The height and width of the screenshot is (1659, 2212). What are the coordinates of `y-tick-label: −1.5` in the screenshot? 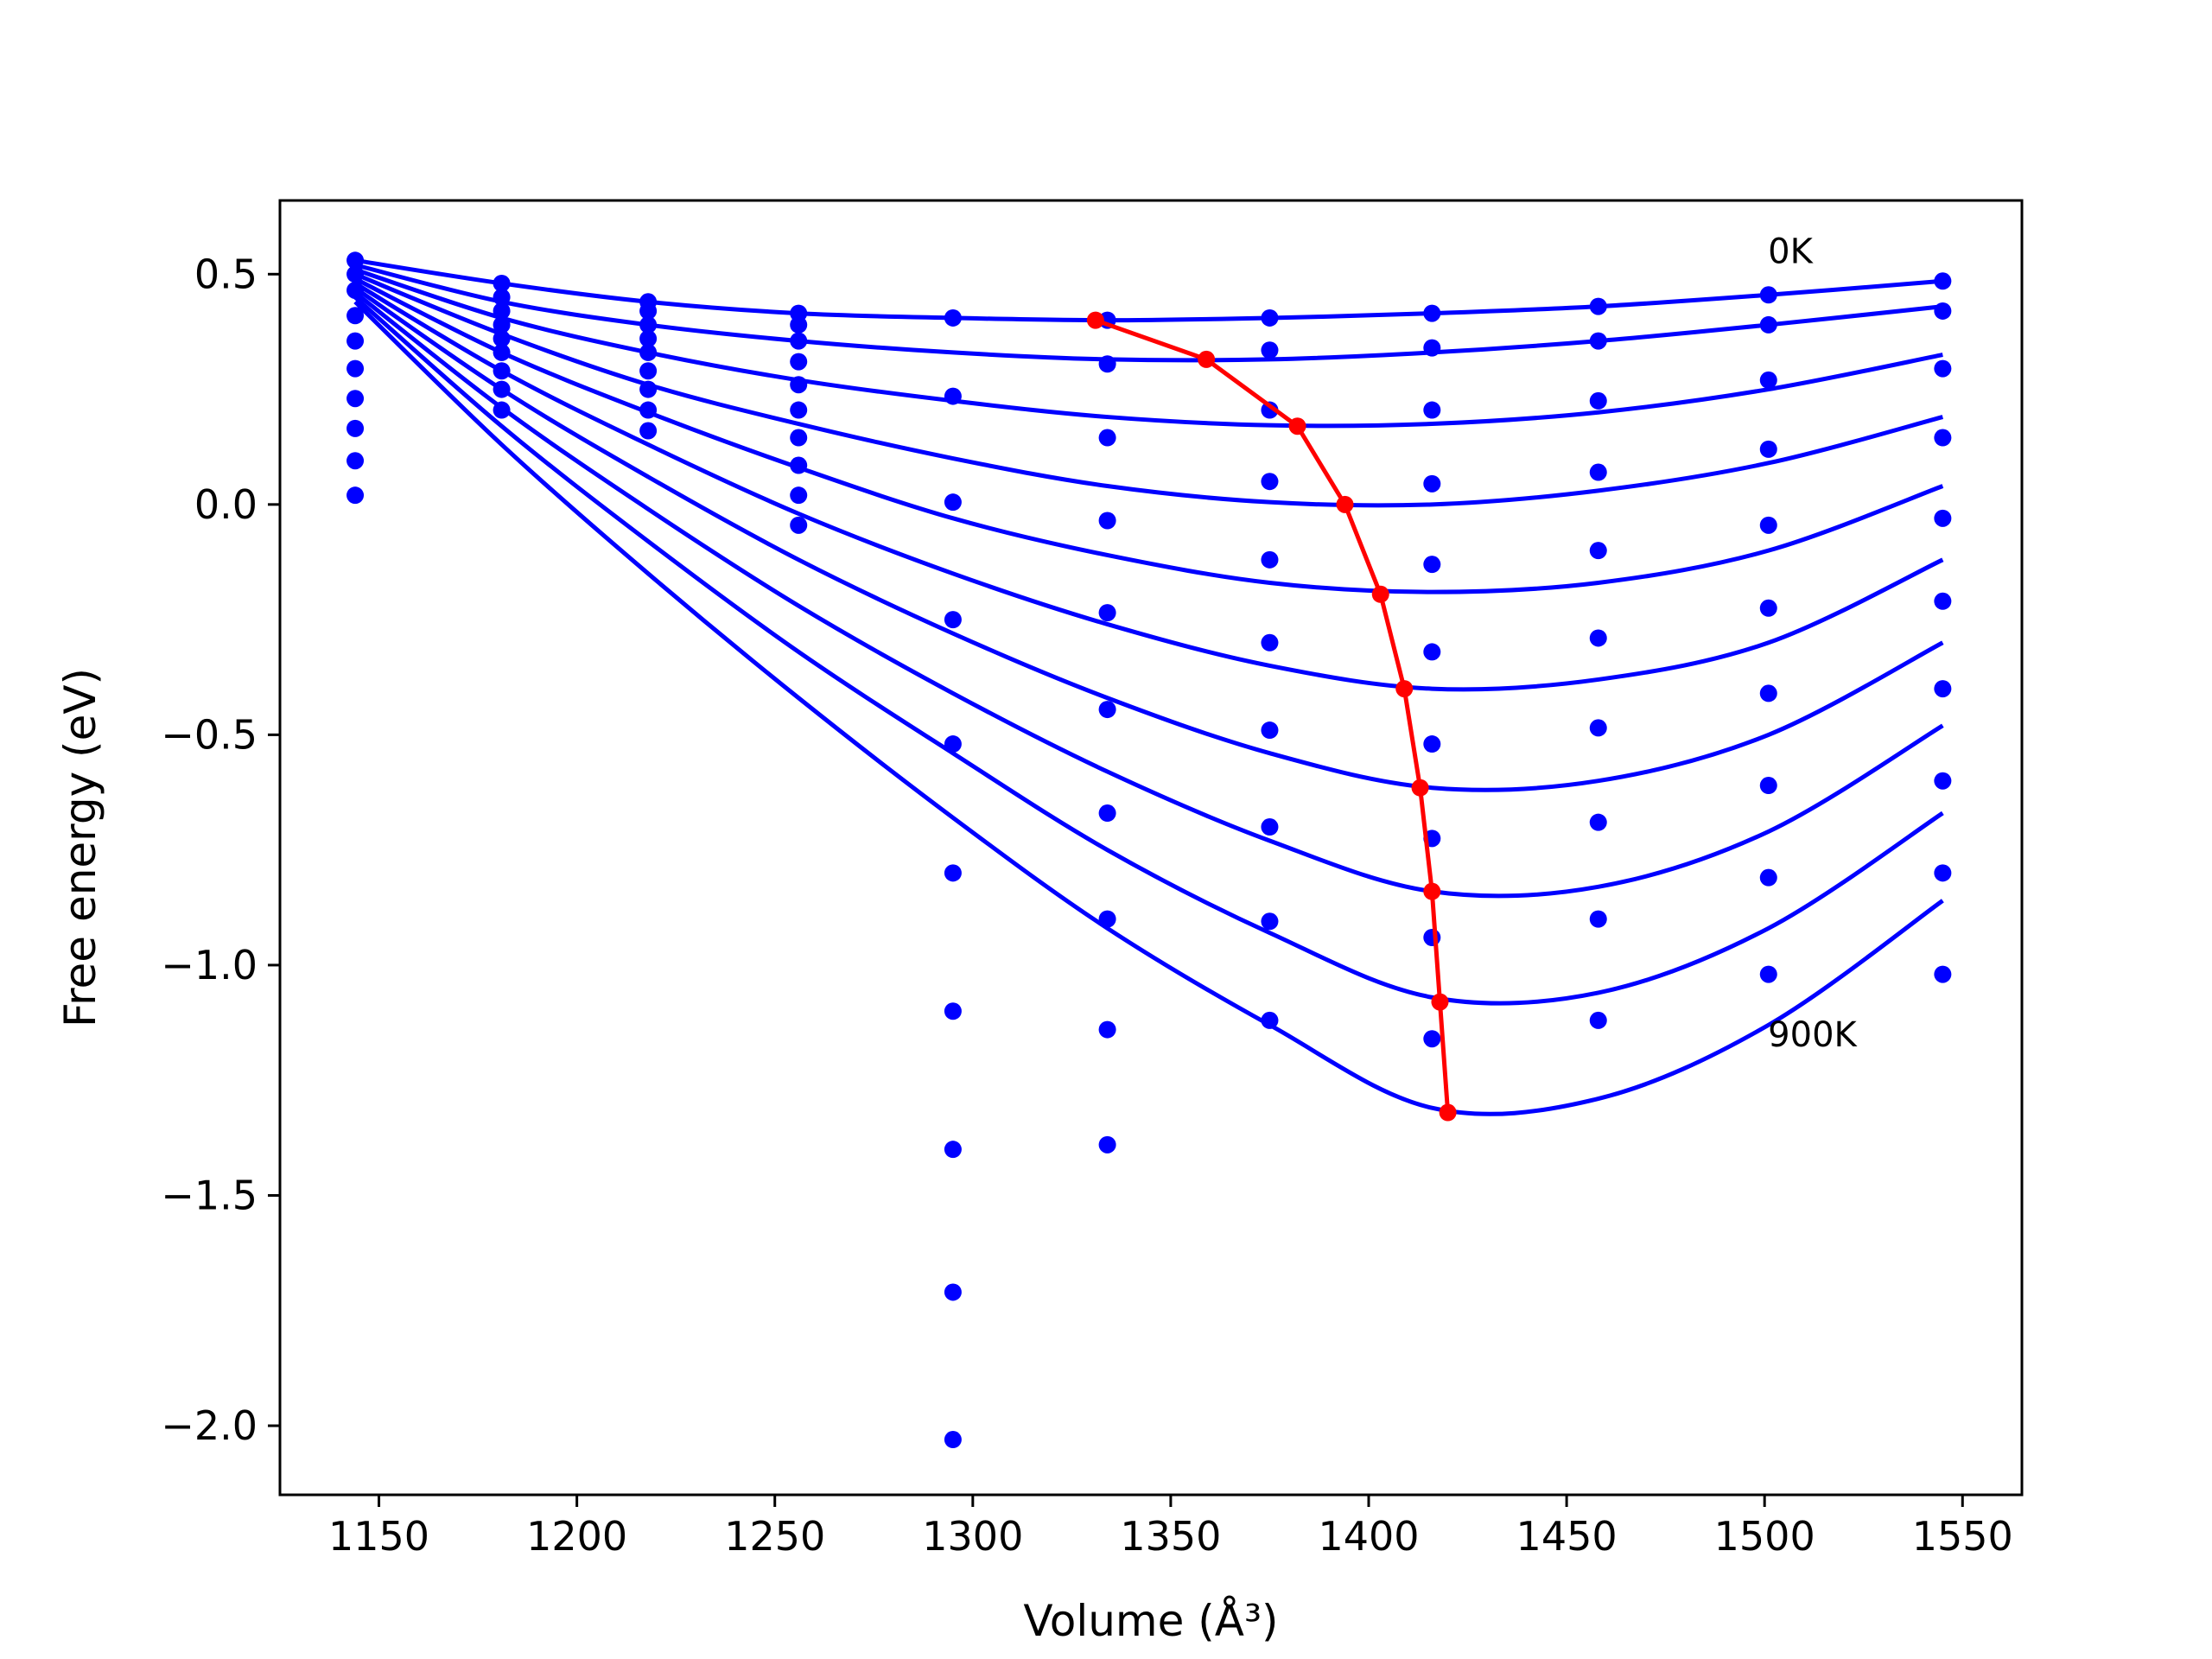 It's located at (209, 1195).